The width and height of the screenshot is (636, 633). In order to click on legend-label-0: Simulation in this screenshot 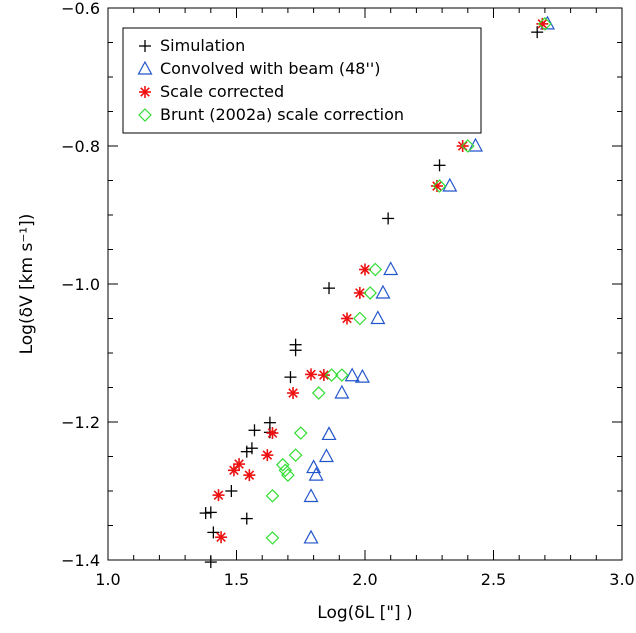, I will do `click(202, 45)`.